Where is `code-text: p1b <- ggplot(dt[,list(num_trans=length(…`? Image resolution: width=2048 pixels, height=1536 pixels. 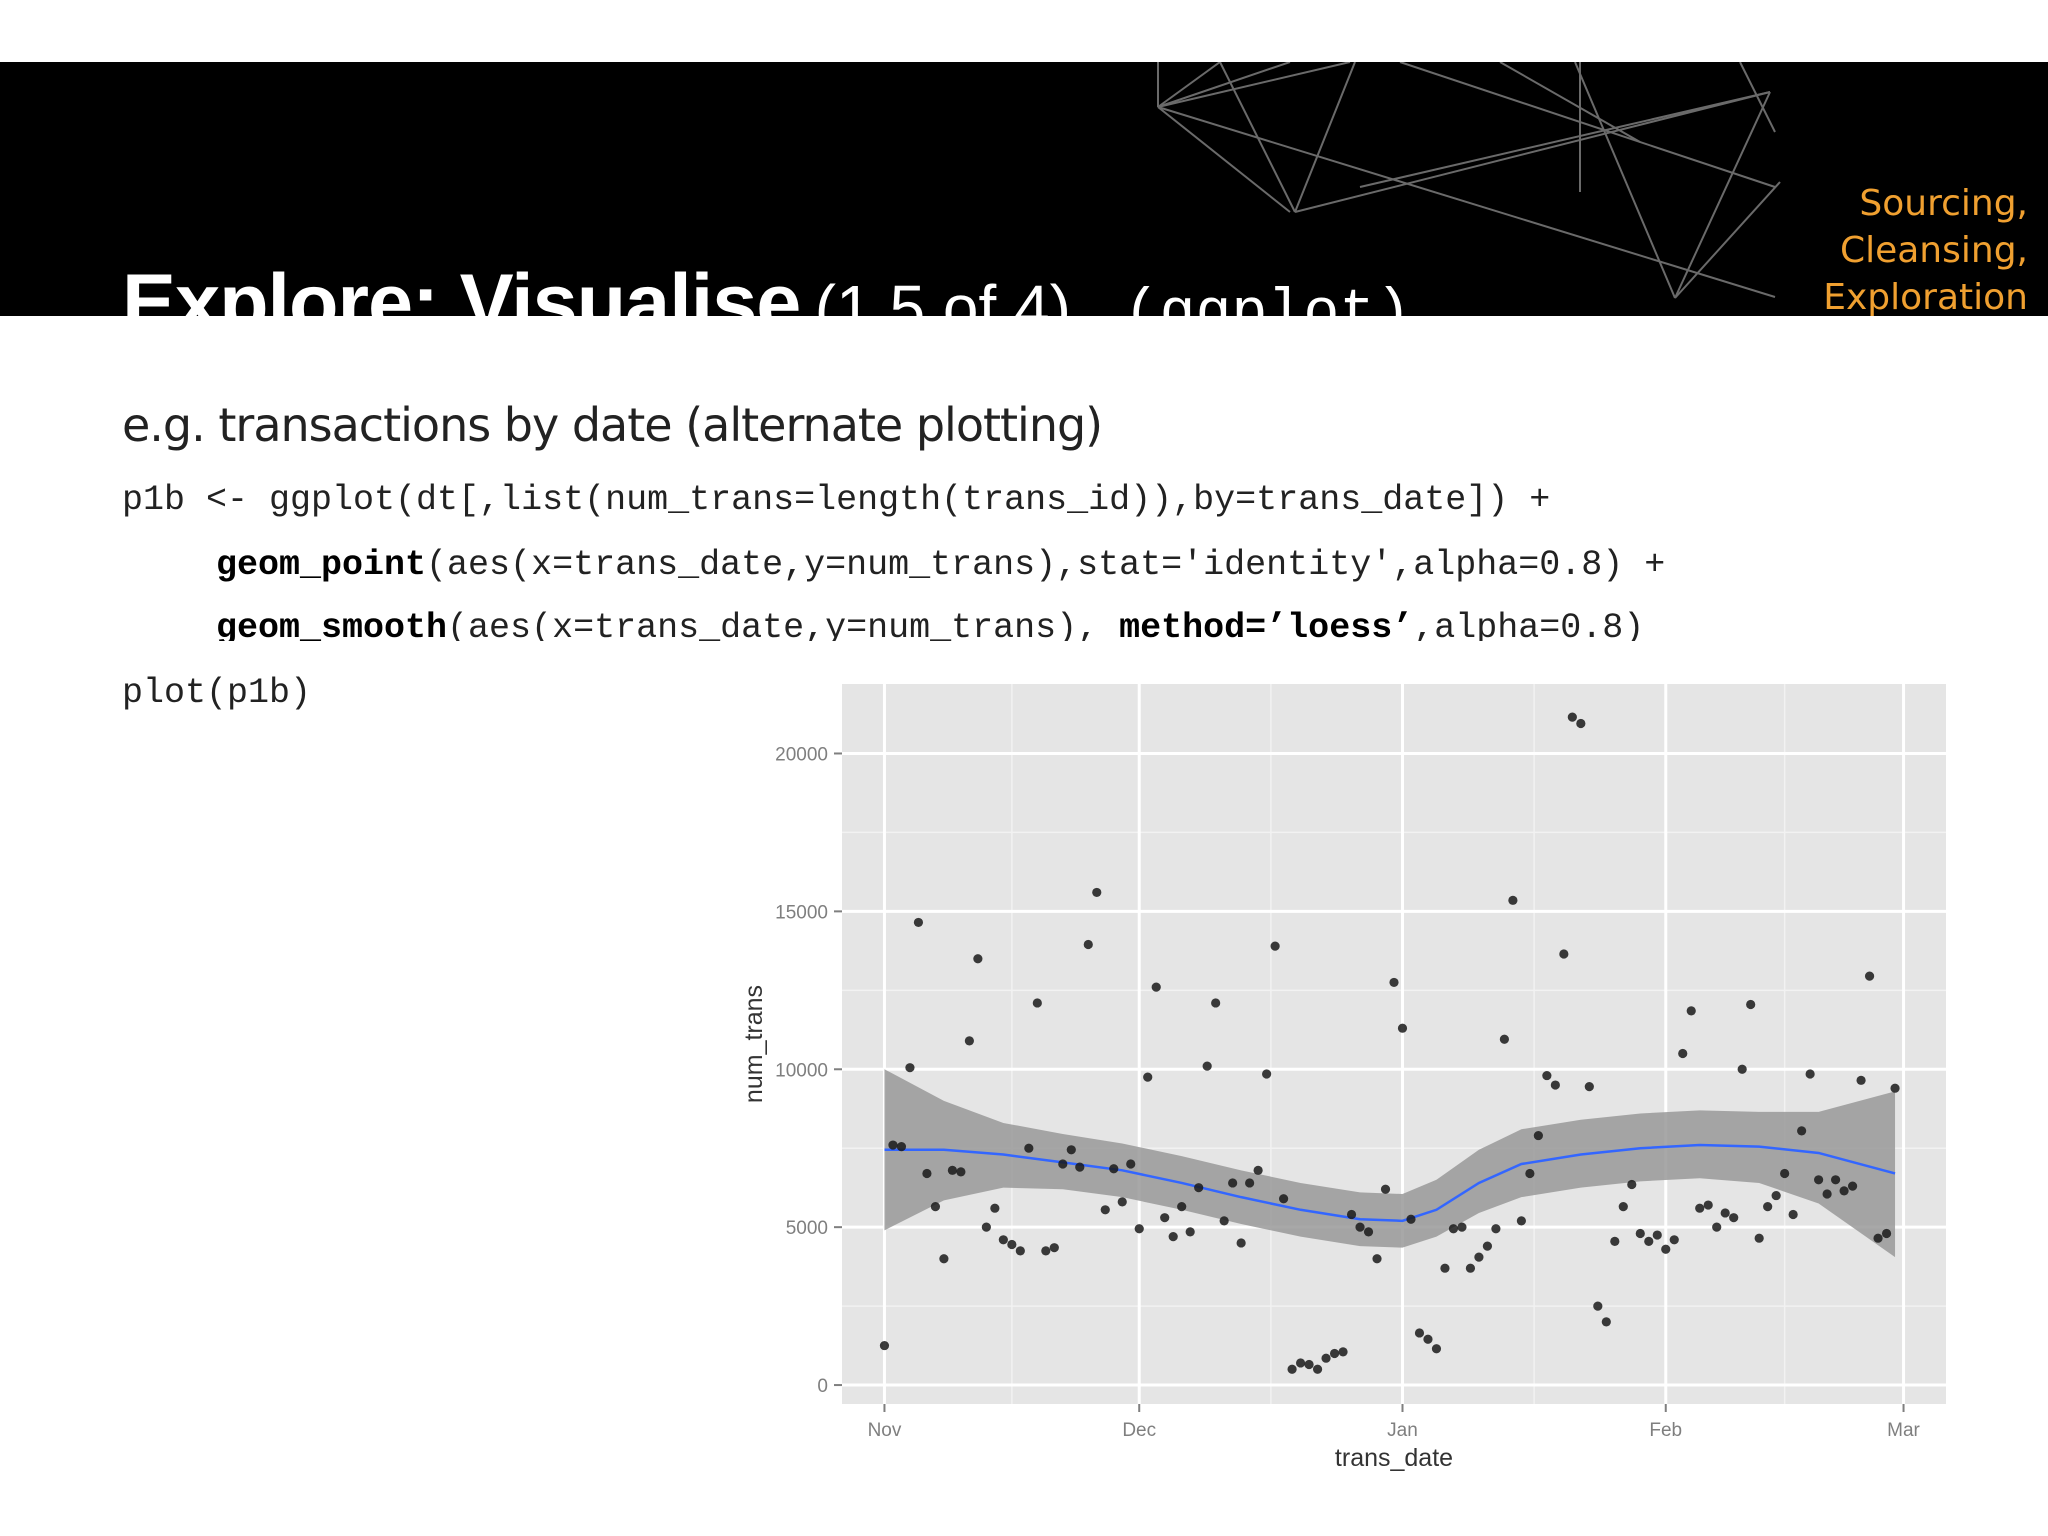 code-text: p1b <- ggplot(dt[,list(num_trans=length(… is located at coordinates (836, 500).